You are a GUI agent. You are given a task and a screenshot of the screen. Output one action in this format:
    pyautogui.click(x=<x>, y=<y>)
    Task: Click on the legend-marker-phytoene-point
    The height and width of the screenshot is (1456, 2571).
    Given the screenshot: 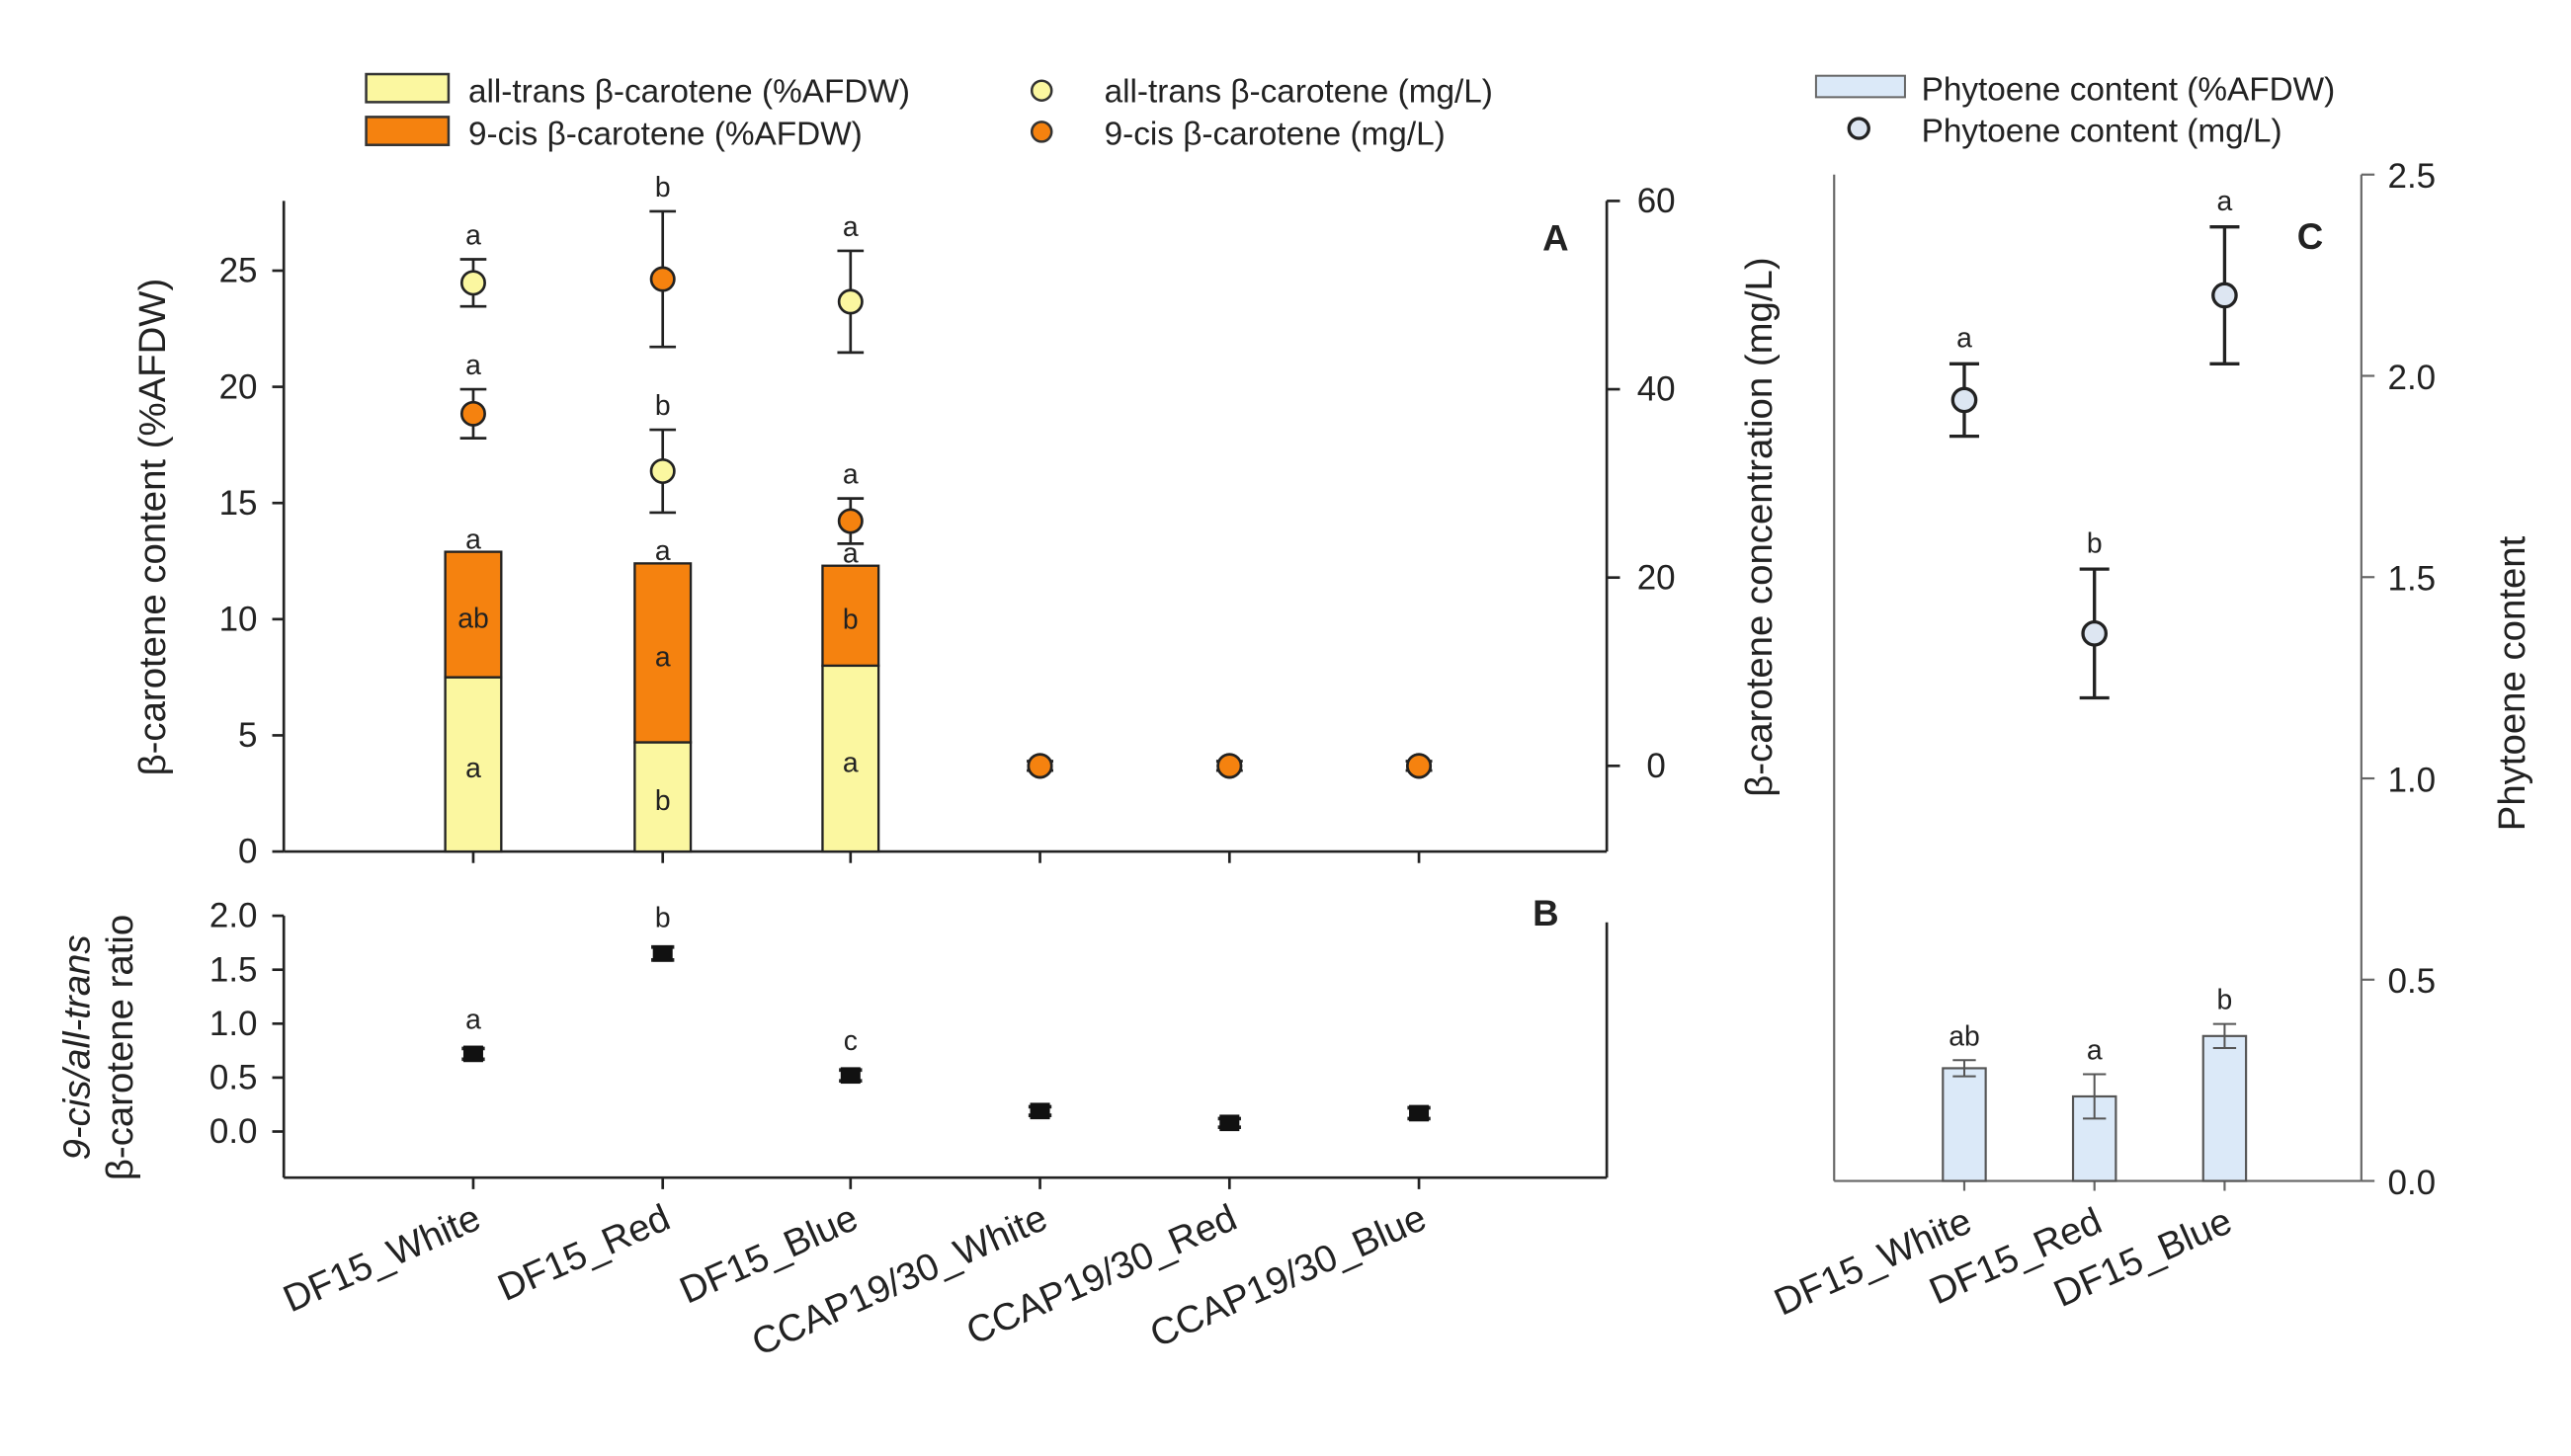 What is the action you would take?
    pyautogui.click(x=1858, y=128)
    